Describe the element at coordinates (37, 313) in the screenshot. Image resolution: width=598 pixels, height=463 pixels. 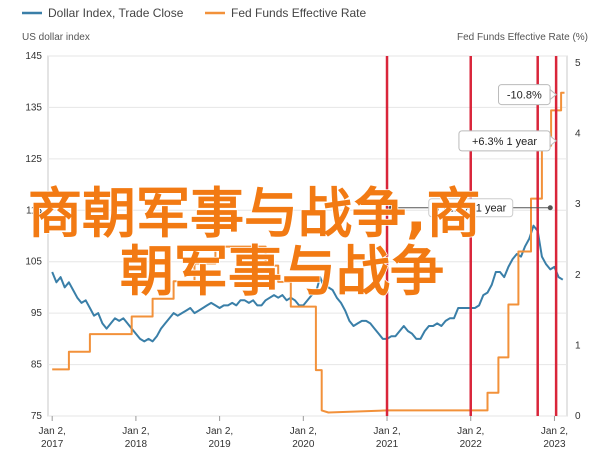
I see `left-tick-label: 95` at that location.